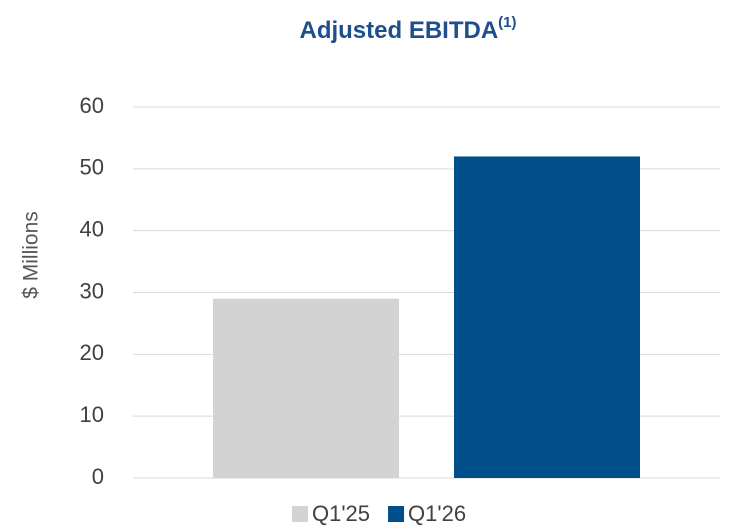 This screenshot has height=529, width=738. I want to click on chart-title: Adjusted EBITDA(1), so click(407, 29).